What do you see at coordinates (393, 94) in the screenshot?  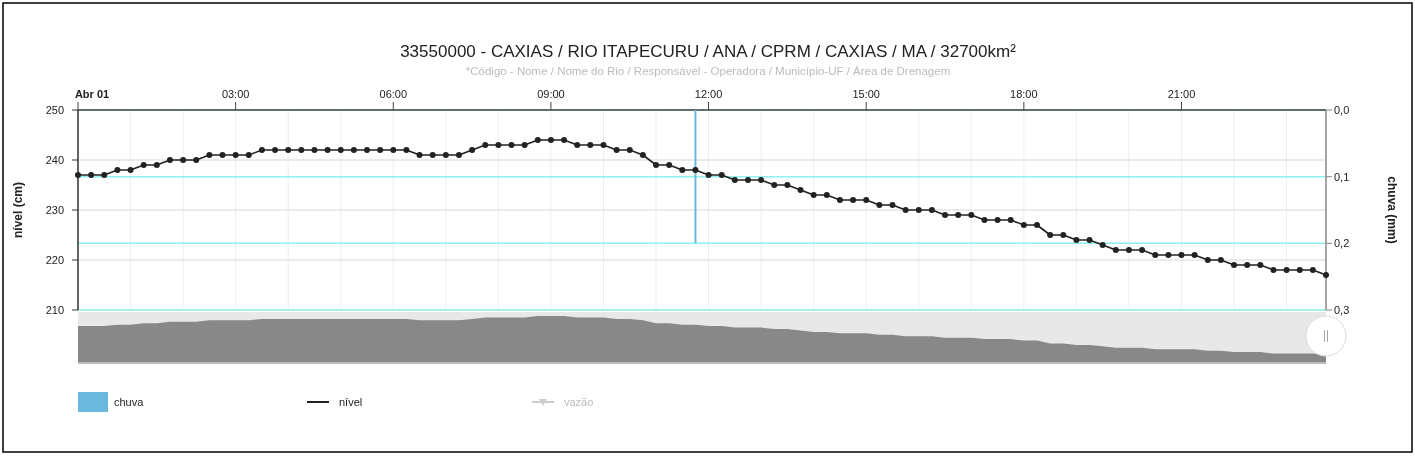 I see `x-tick-label: 06:00` at bounding box center [393, 94].